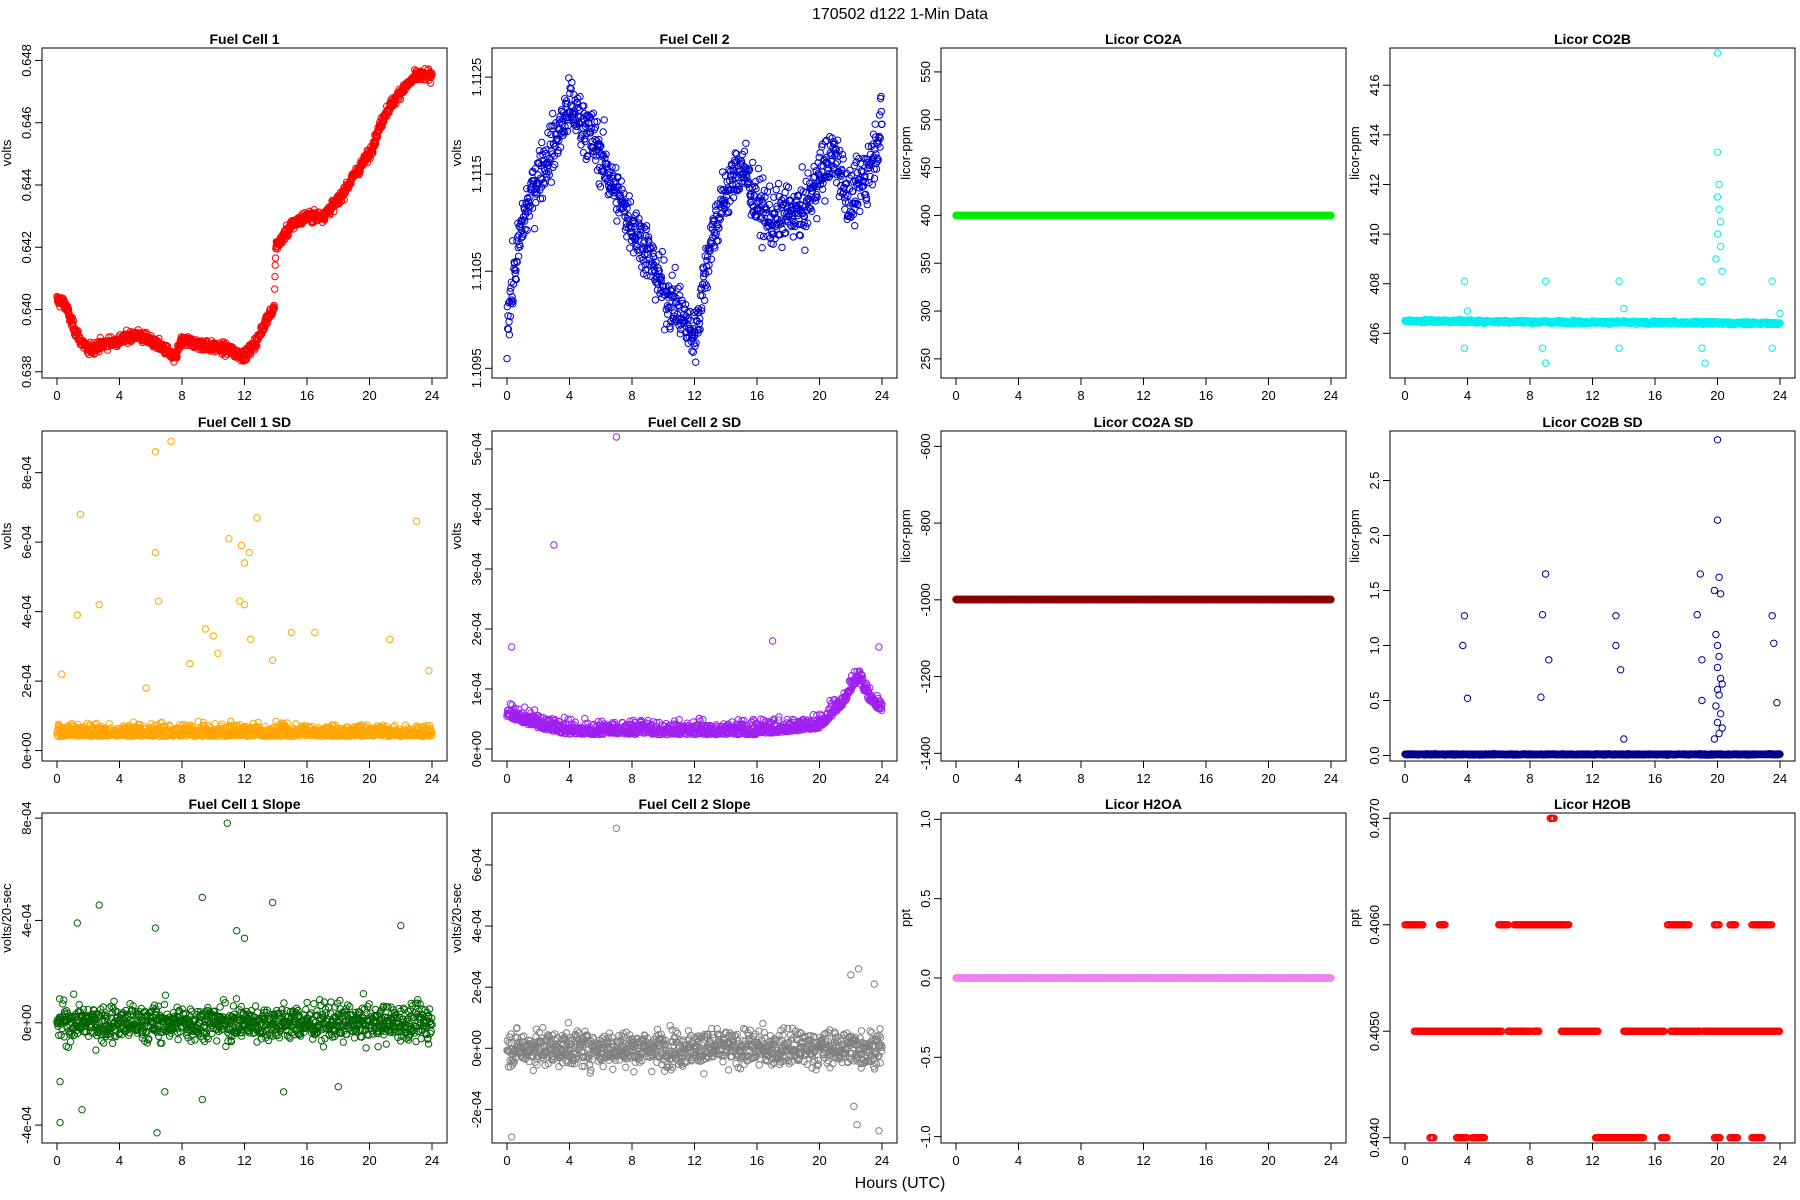 Image resolution: width=1800 pixels, height=1200 pixels. What do you see at coordinates (1018, 395) in the screenshot?
I see `x-tick-label: 4` at bounding box center [1018, 395].